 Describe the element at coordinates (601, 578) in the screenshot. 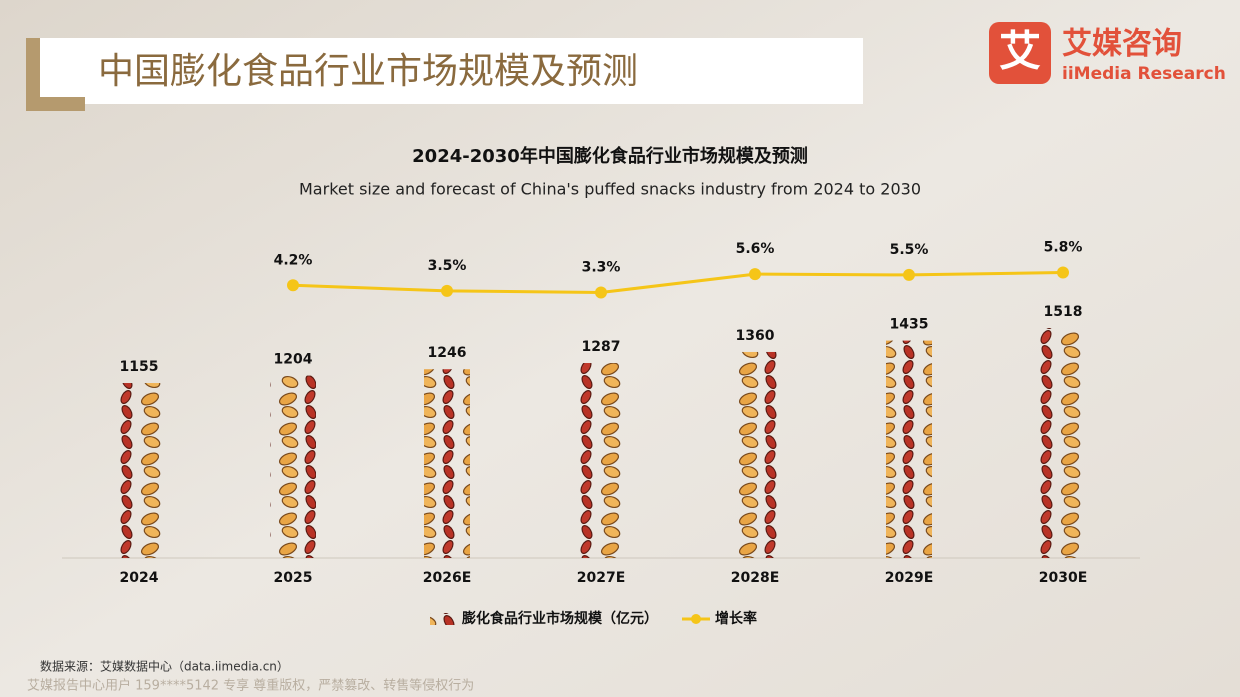

I see `x-tick-label: 2027E` at that location.